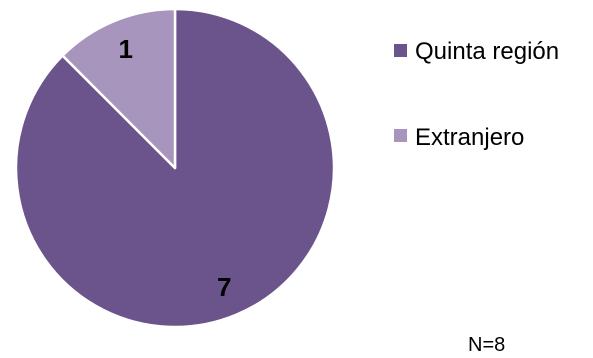 The image size is (593, 358). Describe the element at coordinates (476, 94) in the screenshot. I see `legend: Quinta región Extranjero` at that location.